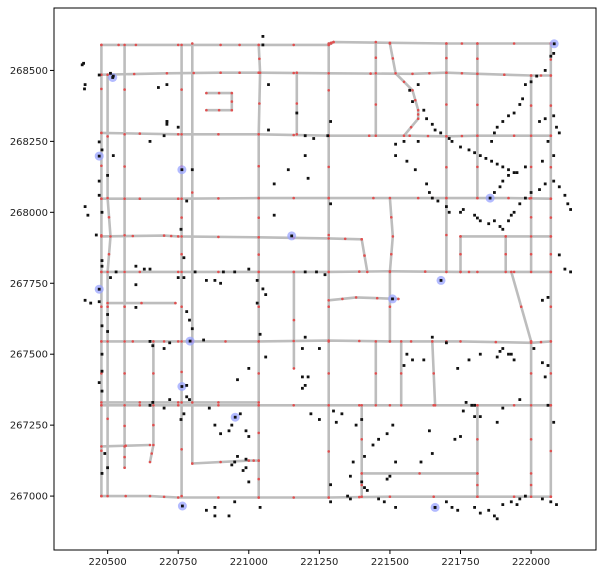 Image resolution: width=602 pixels, height=575 pixels. What do you see at coordinates (531, 562) in the screenshot?
I see `x-tick-label: 222000` at bounding box center [531, 562].